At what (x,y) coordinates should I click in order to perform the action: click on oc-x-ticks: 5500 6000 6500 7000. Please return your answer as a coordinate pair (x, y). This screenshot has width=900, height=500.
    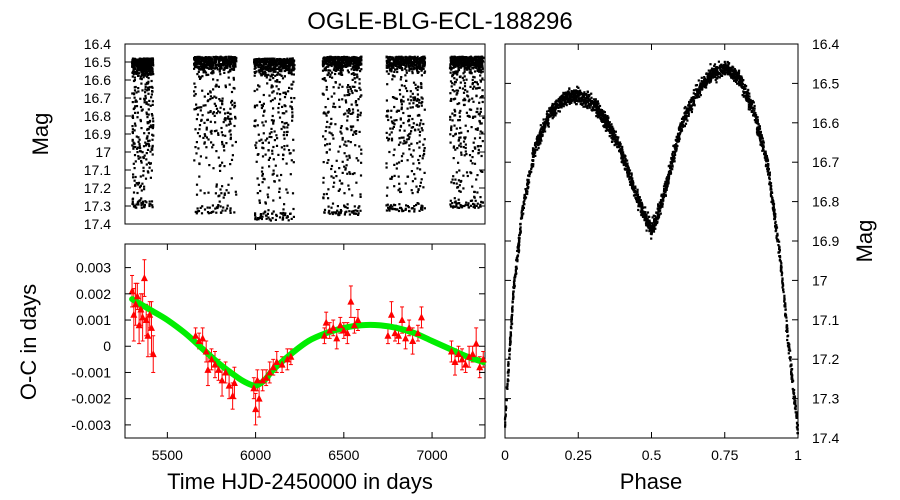
    Looking at the image, I should click on (300, 353).